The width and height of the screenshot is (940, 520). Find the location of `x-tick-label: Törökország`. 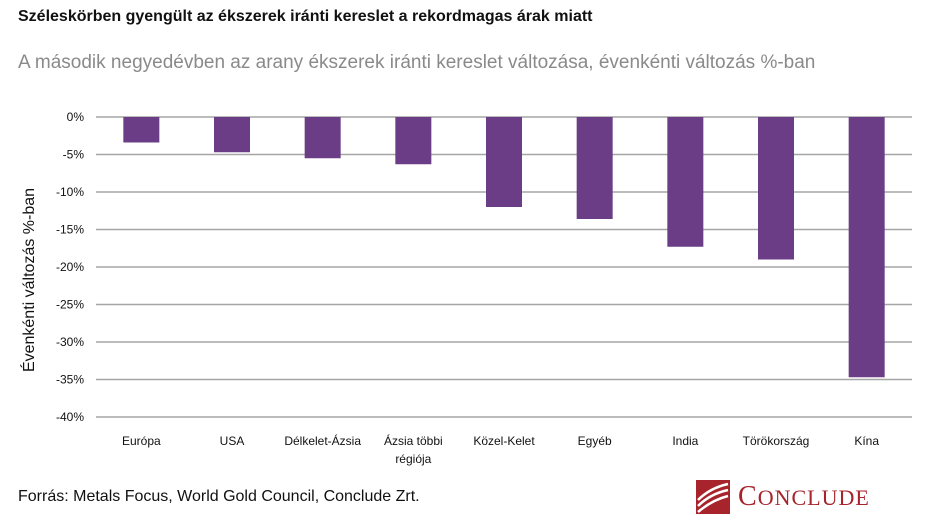

x-tick-label: Törökország is located at coordinates (776, 441).